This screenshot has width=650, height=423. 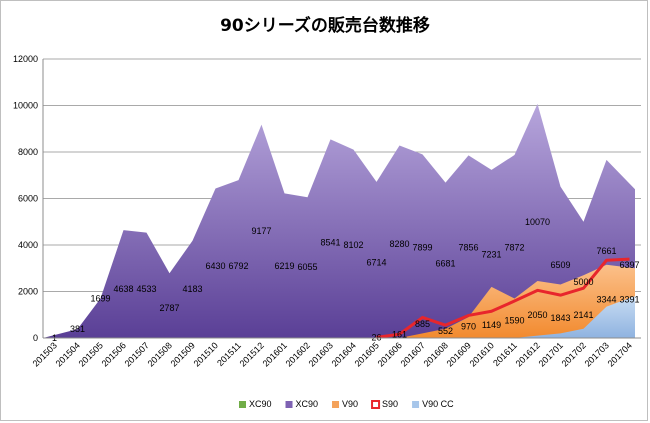 I want to click on data-label: 552, so click(x=445, y=331).